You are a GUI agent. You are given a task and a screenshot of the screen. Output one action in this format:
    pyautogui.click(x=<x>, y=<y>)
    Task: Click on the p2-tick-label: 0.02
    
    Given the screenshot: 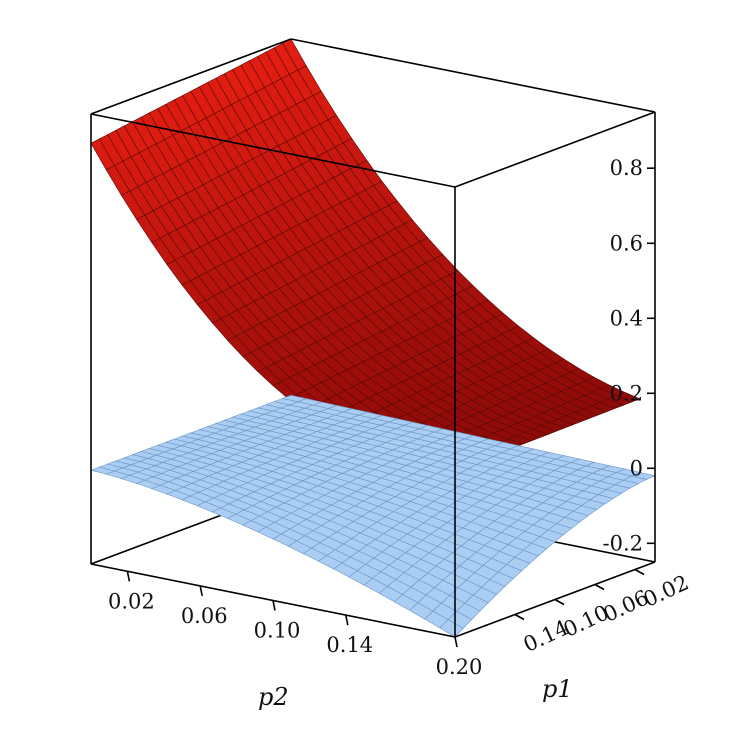 What is the action you would take?
    pyautogui.click(x=131, y=601)
    